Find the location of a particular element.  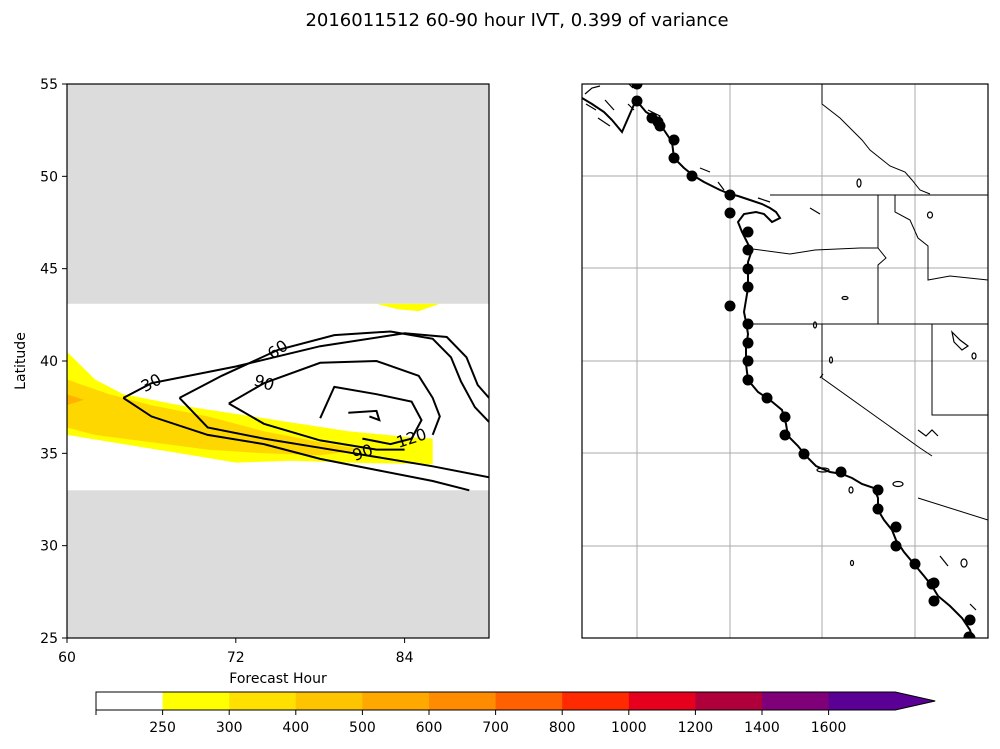

colorbar-label: 1000 is located at coordinates (629, 728).